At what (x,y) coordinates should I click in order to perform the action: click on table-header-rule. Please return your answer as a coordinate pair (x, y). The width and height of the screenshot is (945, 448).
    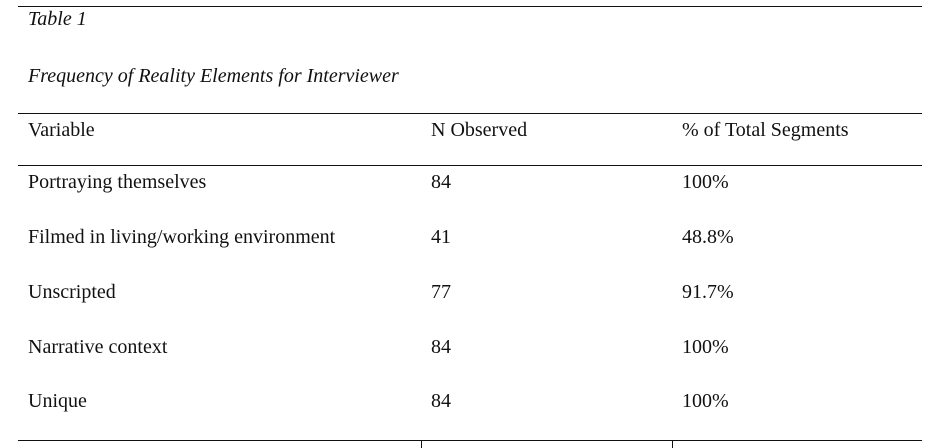
    Looking at the image, I should click on (470, 113).